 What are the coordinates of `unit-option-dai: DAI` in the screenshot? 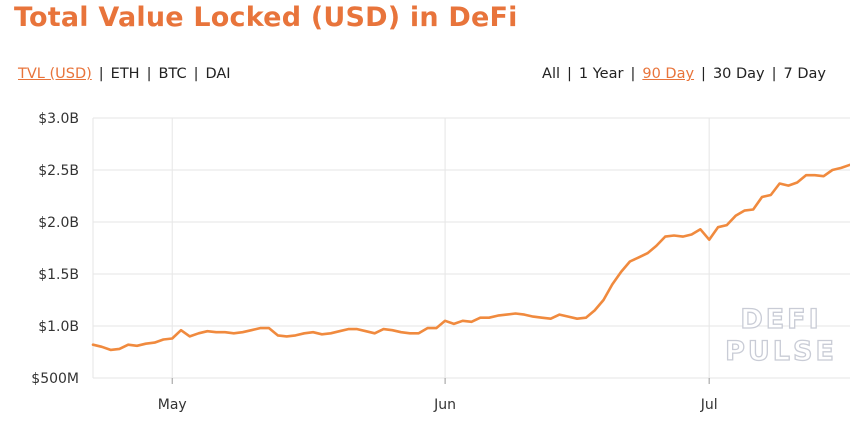 It's located at (218, 74).